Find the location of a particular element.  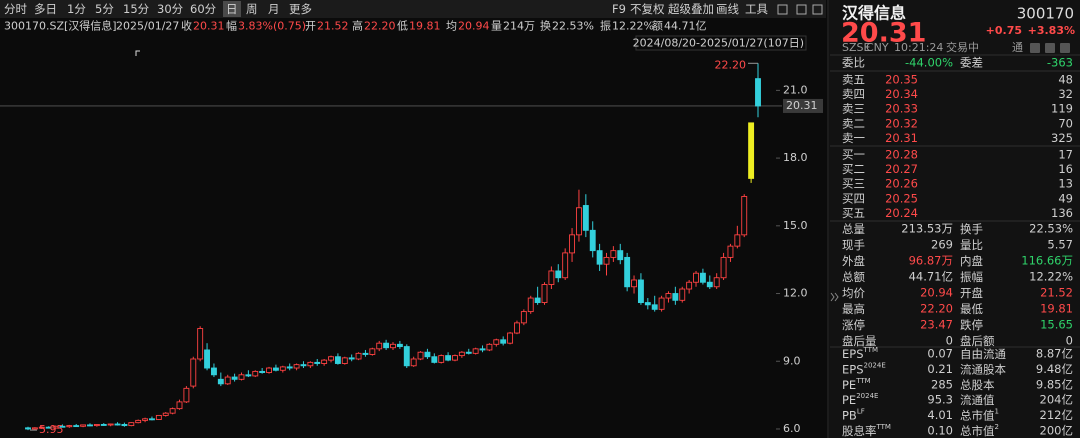

book-volume: 16 is located at coordinates (1065, 169).